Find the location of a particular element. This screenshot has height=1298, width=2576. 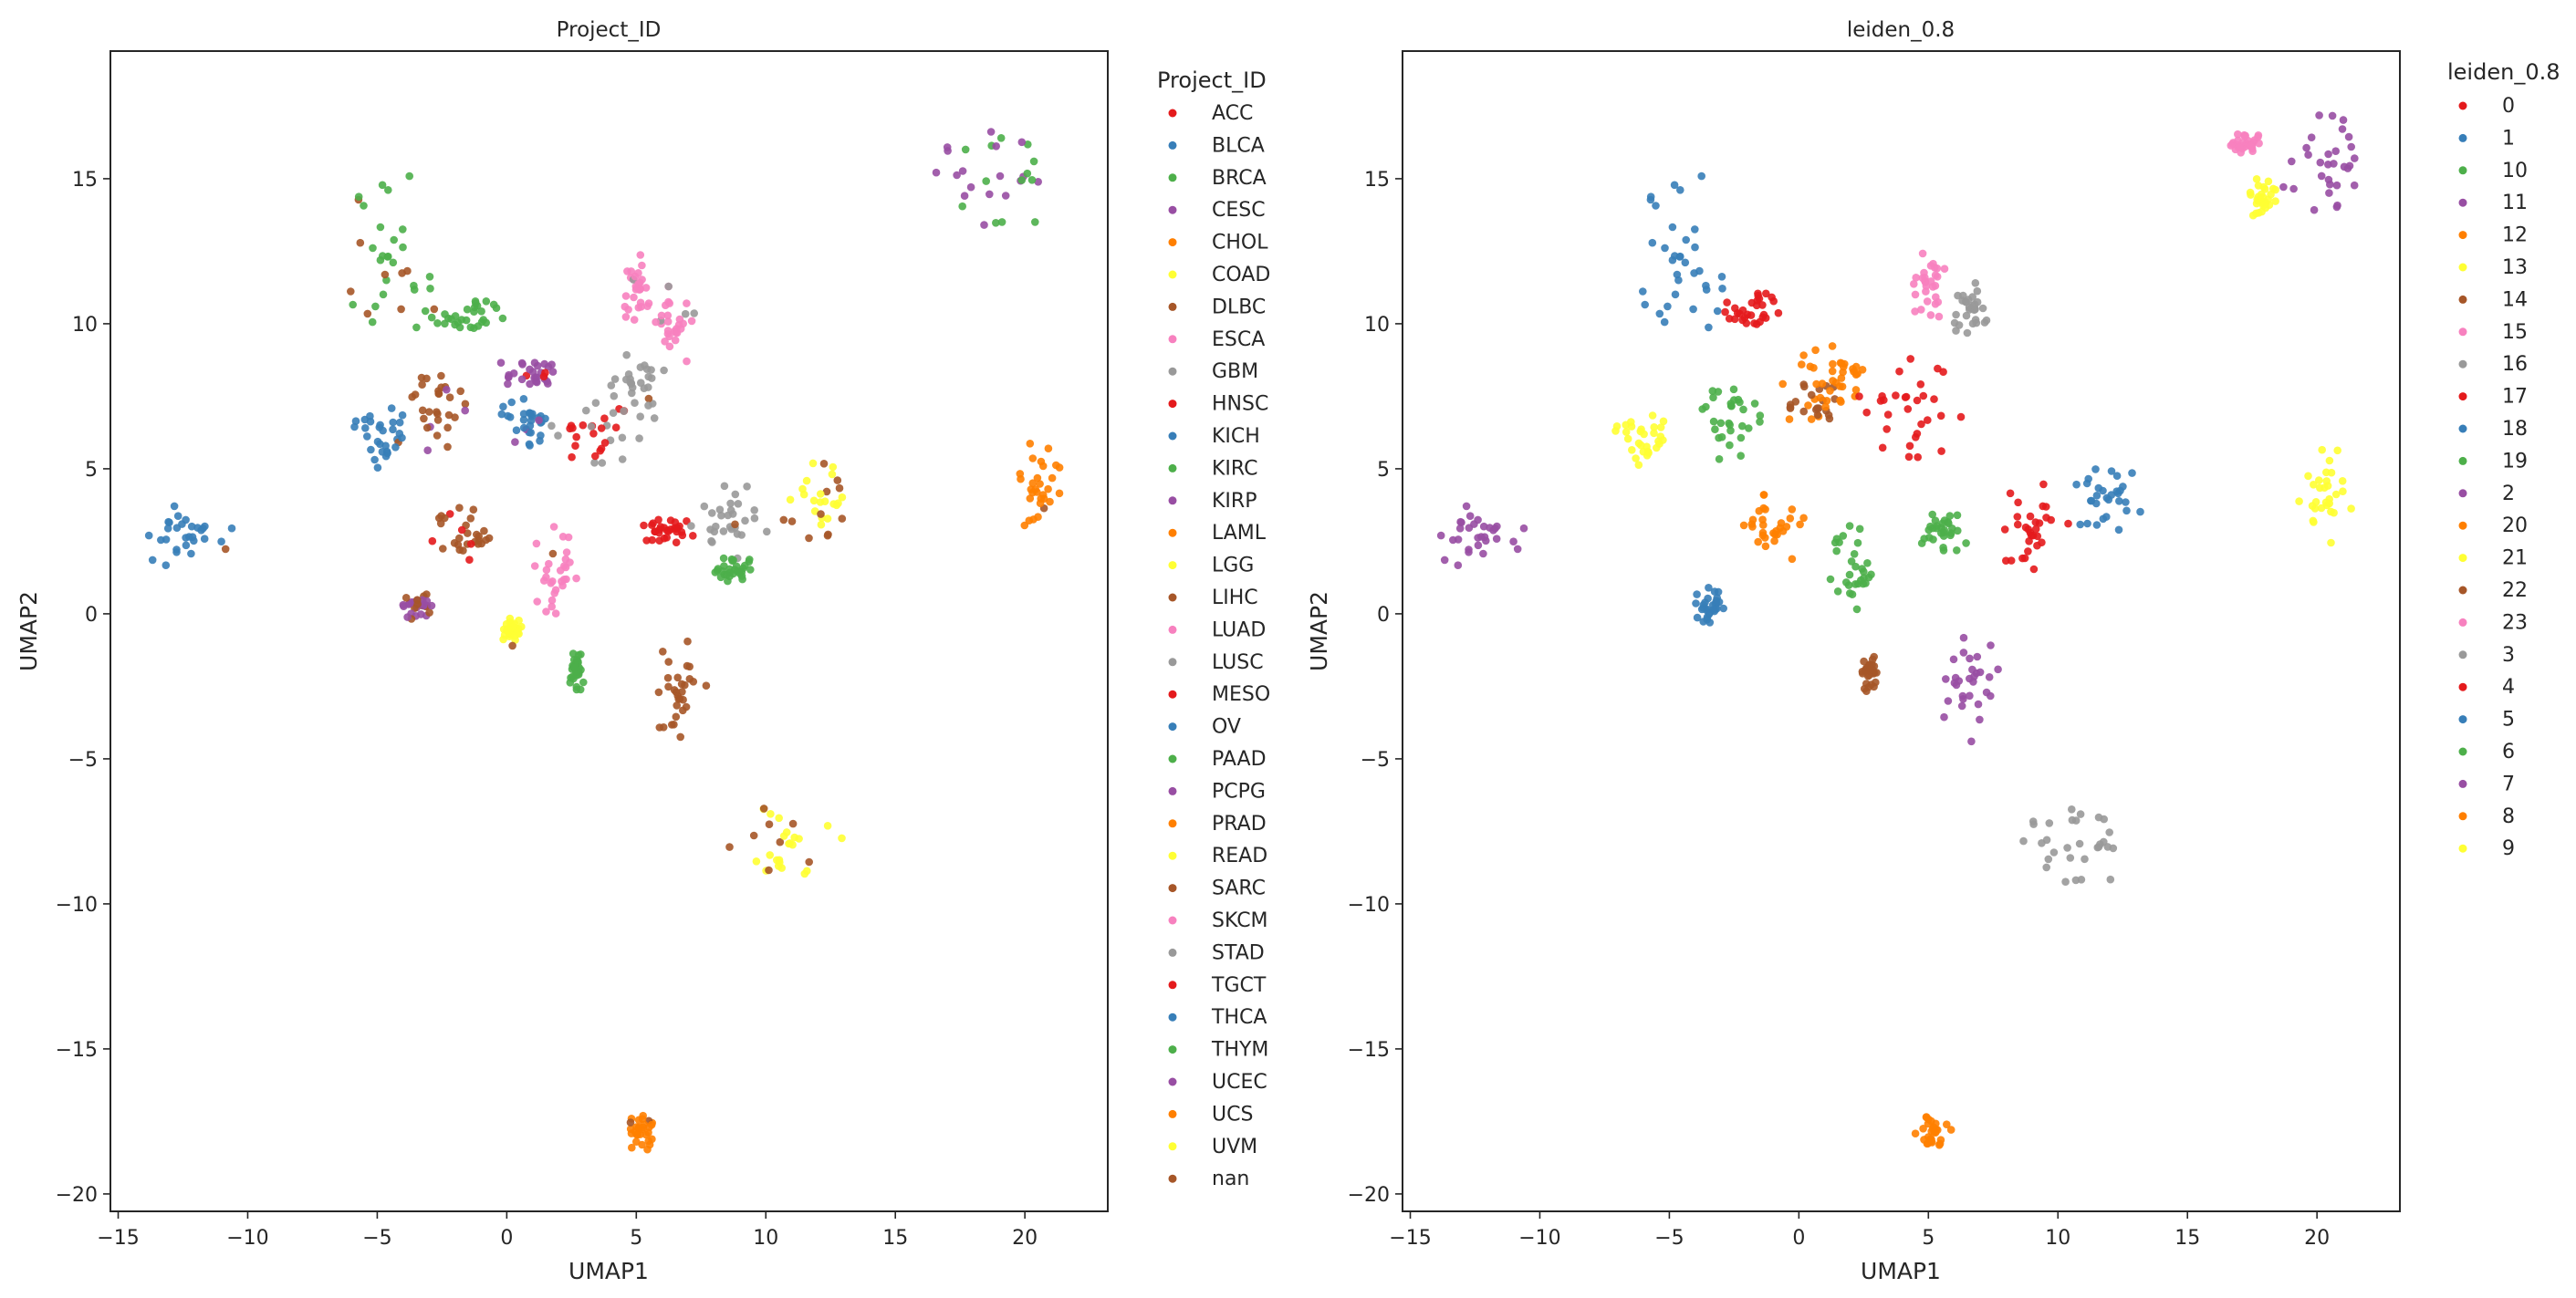

legend-entry-label: LGG is located at coordinates (1233, 566).